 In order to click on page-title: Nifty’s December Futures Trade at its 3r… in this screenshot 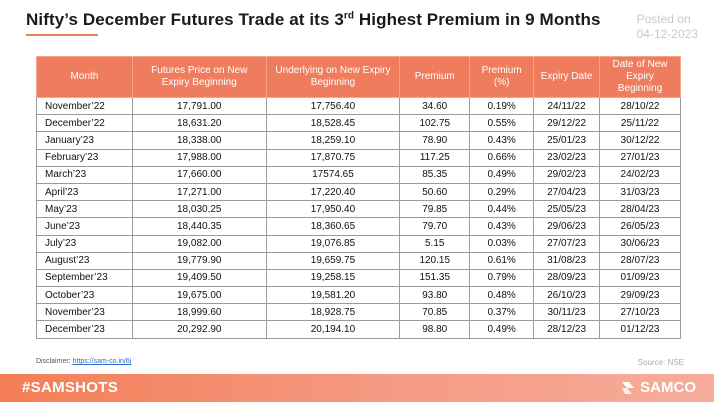, I will do `click(313, 20)`.